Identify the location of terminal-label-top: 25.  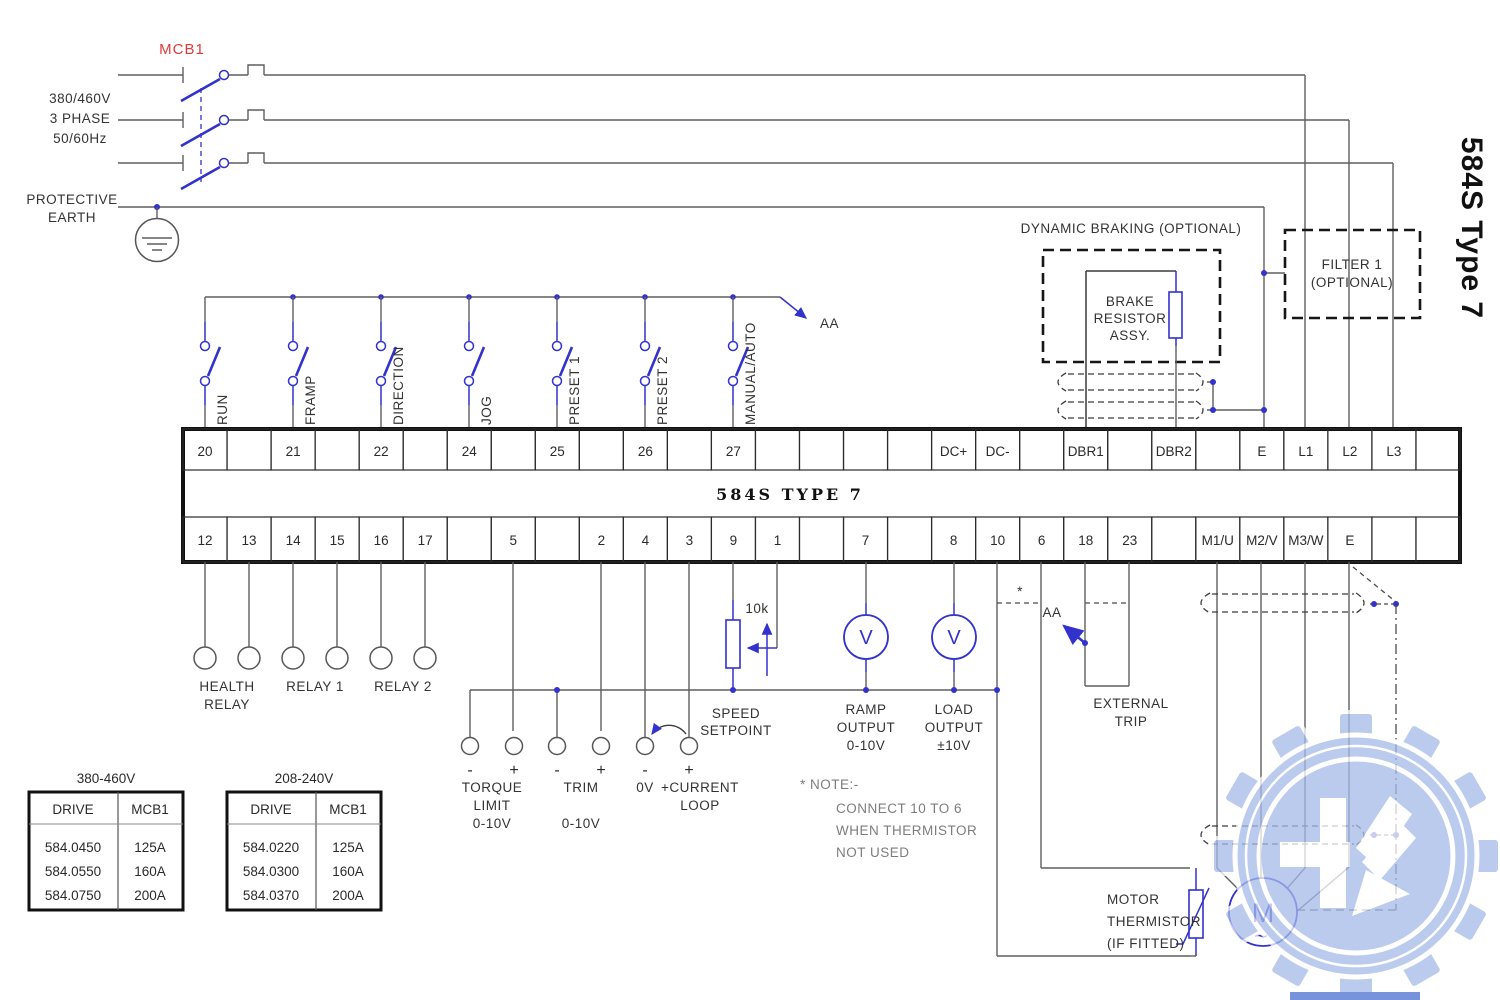
(557, 451).